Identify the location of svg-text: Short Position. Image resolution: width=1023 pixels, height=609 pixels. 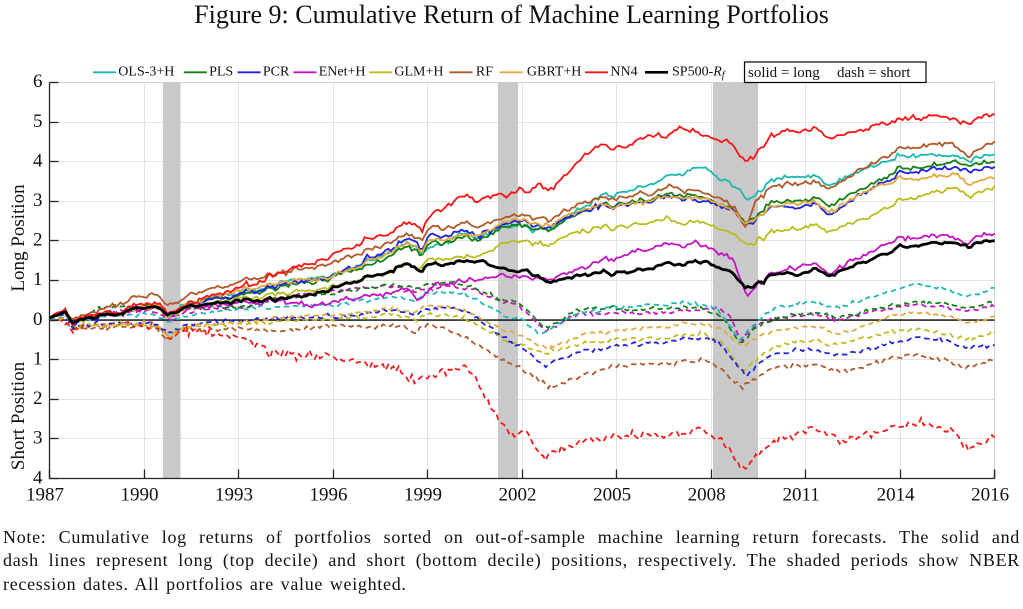
(18, 415).